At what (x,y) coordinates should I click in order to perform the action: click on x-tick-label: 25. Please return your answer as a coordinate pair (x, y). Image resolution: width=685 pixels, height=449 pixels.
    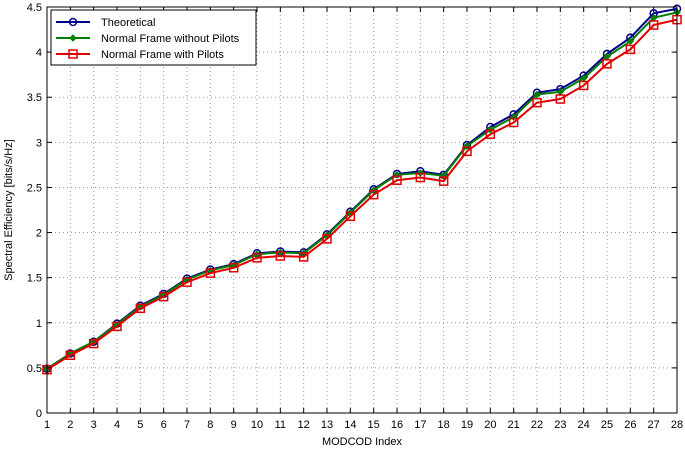
    Looking at the image, I should click on (607, 425).